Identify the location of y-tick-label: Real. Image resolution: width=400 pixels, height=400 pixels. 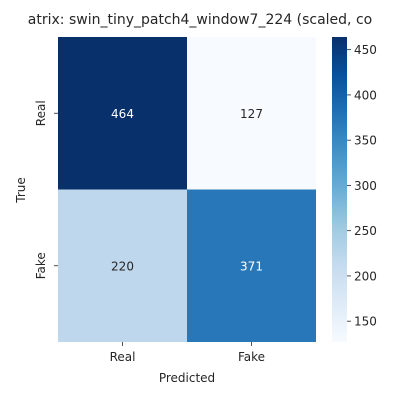
(41, 113).